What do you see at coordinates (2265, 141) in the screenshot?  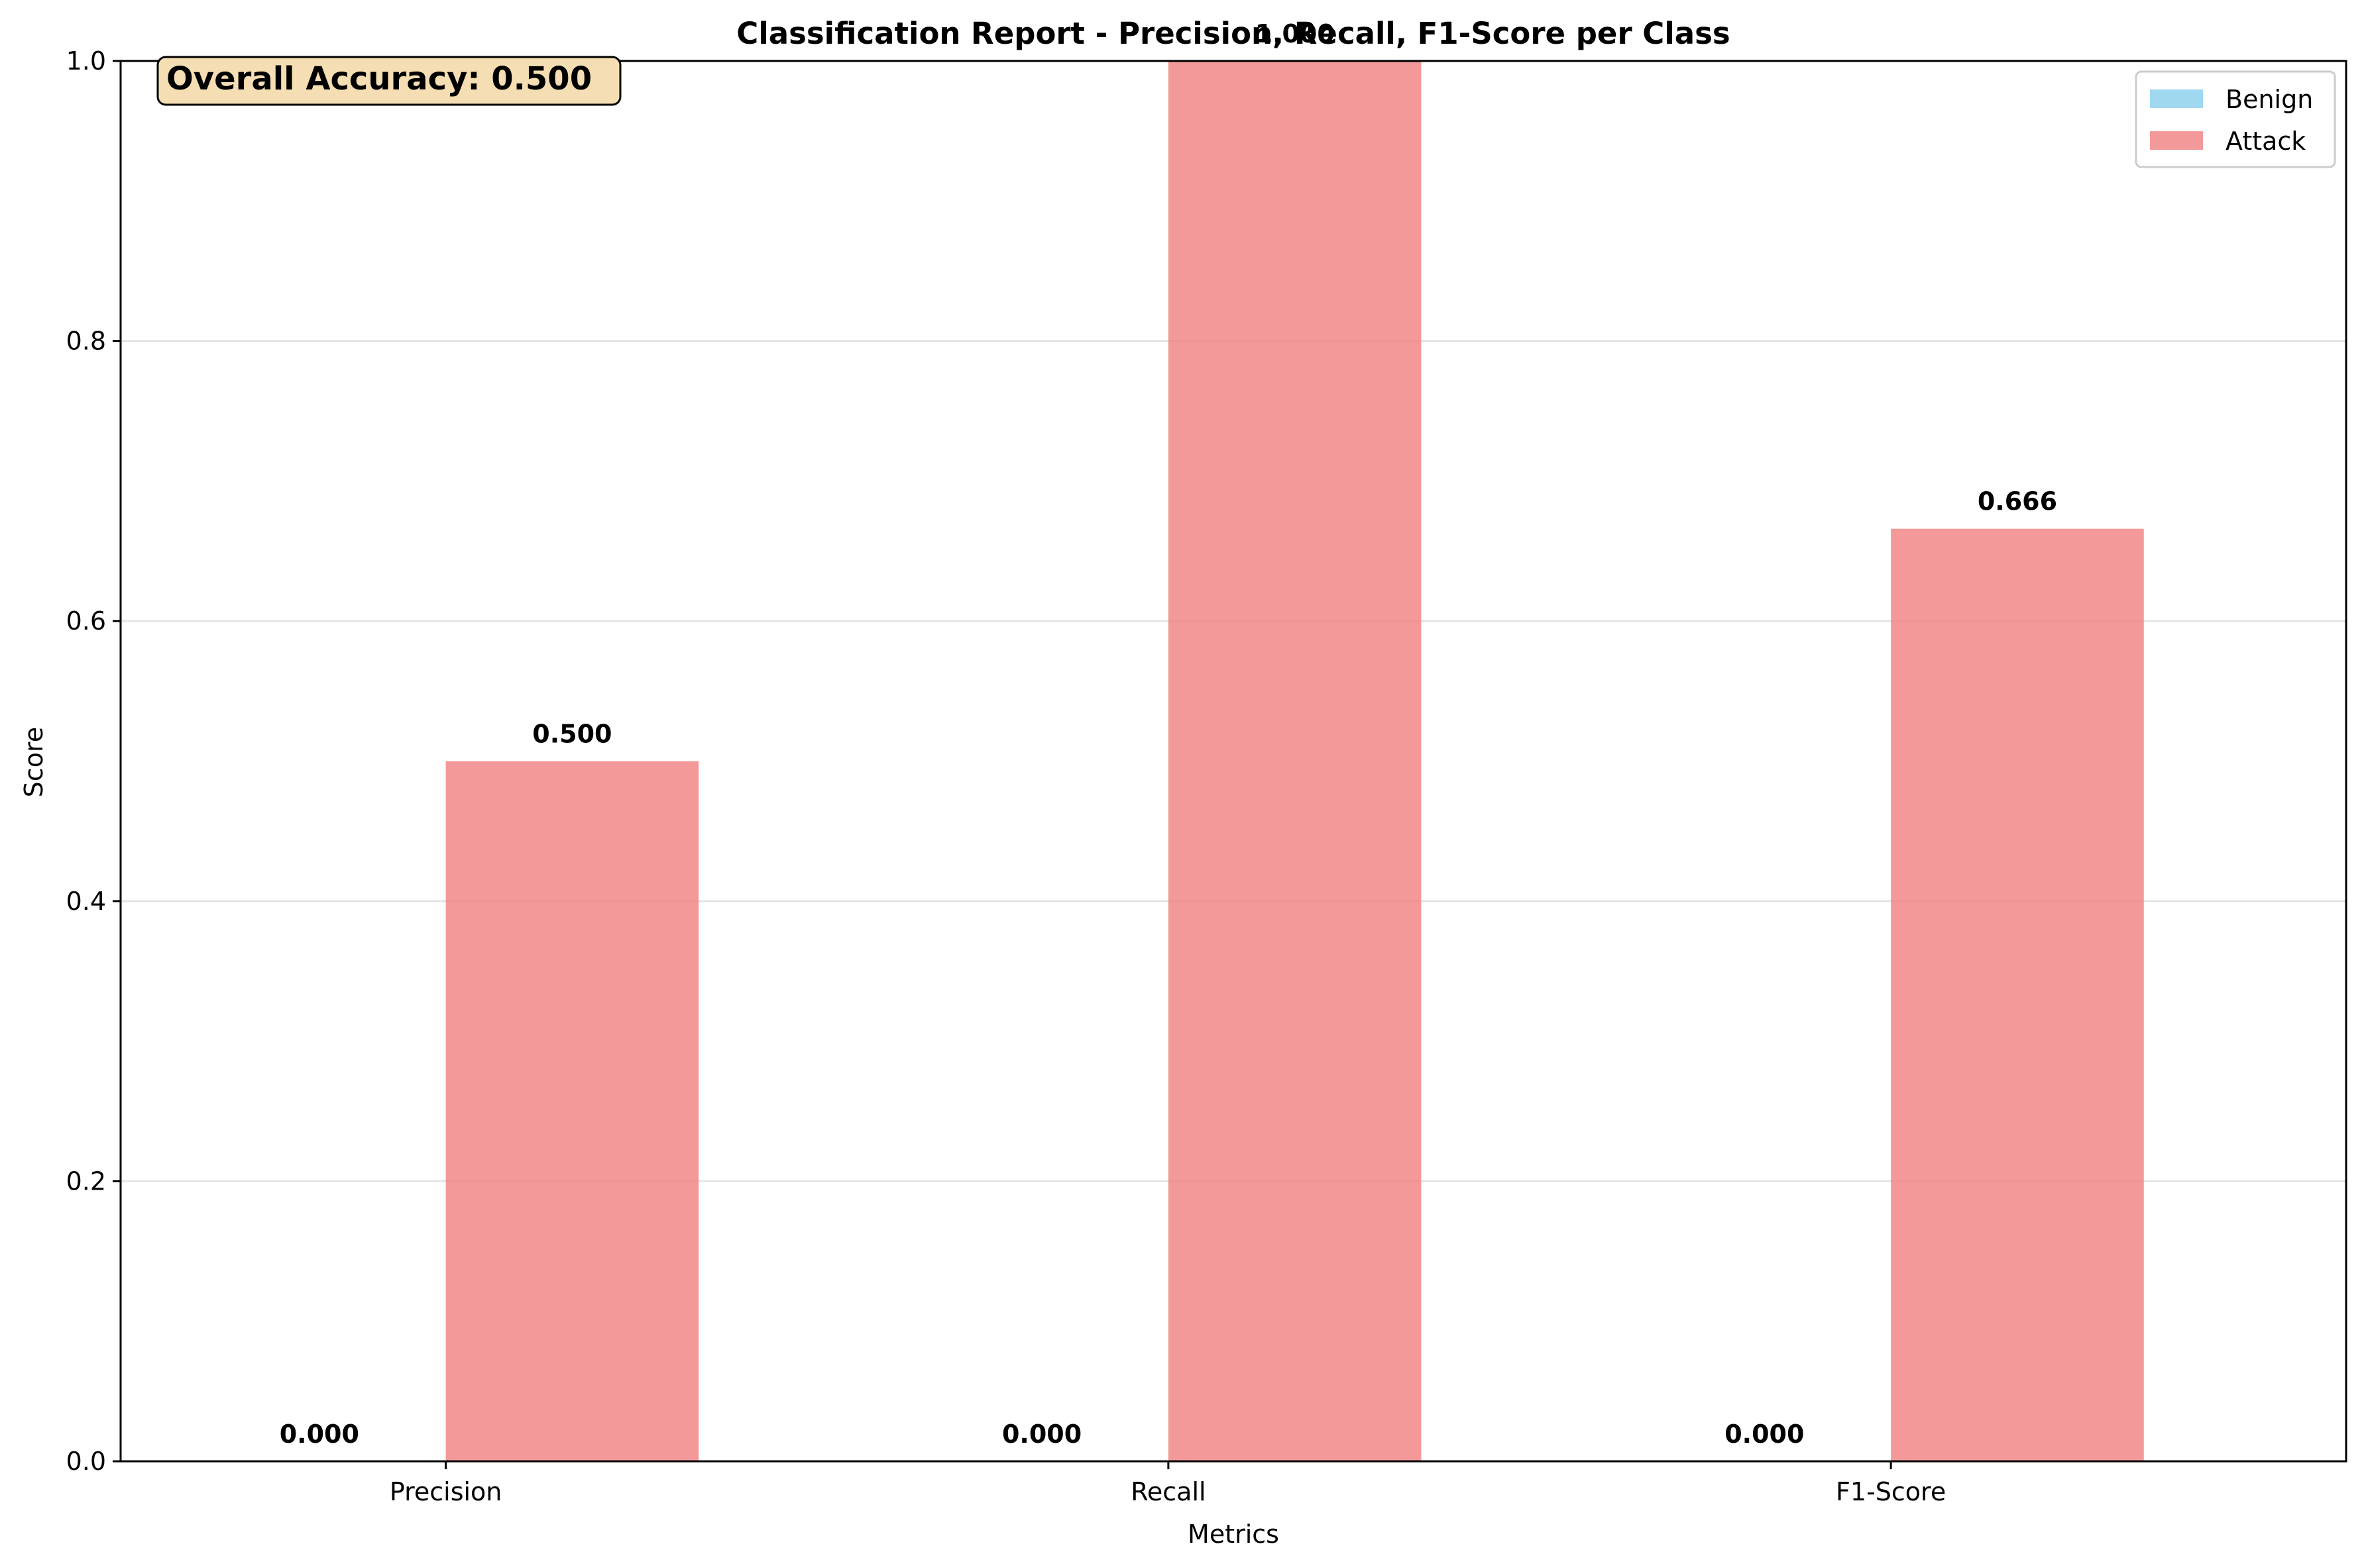 I see `legend-label-attack: Attack` at bounding box center [2265, 141].